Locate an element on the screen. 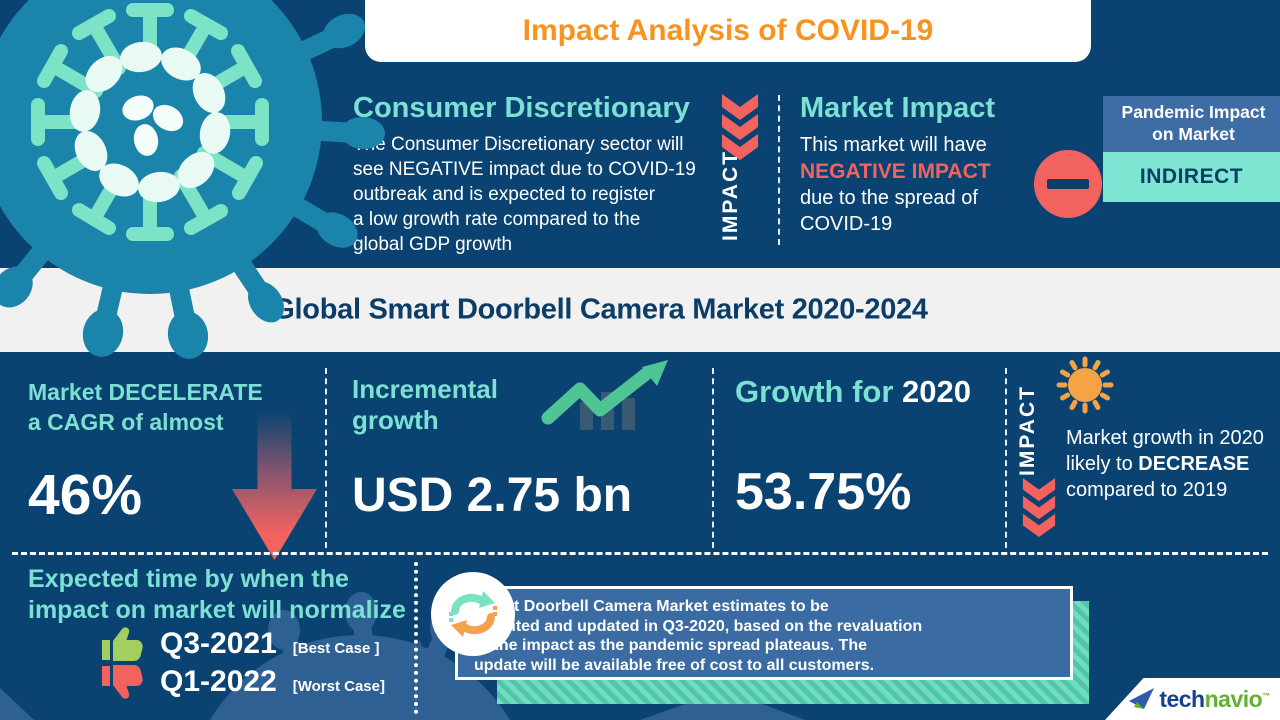 This screenshot has width=1280, height=720. thumbs-up-icon is located at coordinates (122, 644).